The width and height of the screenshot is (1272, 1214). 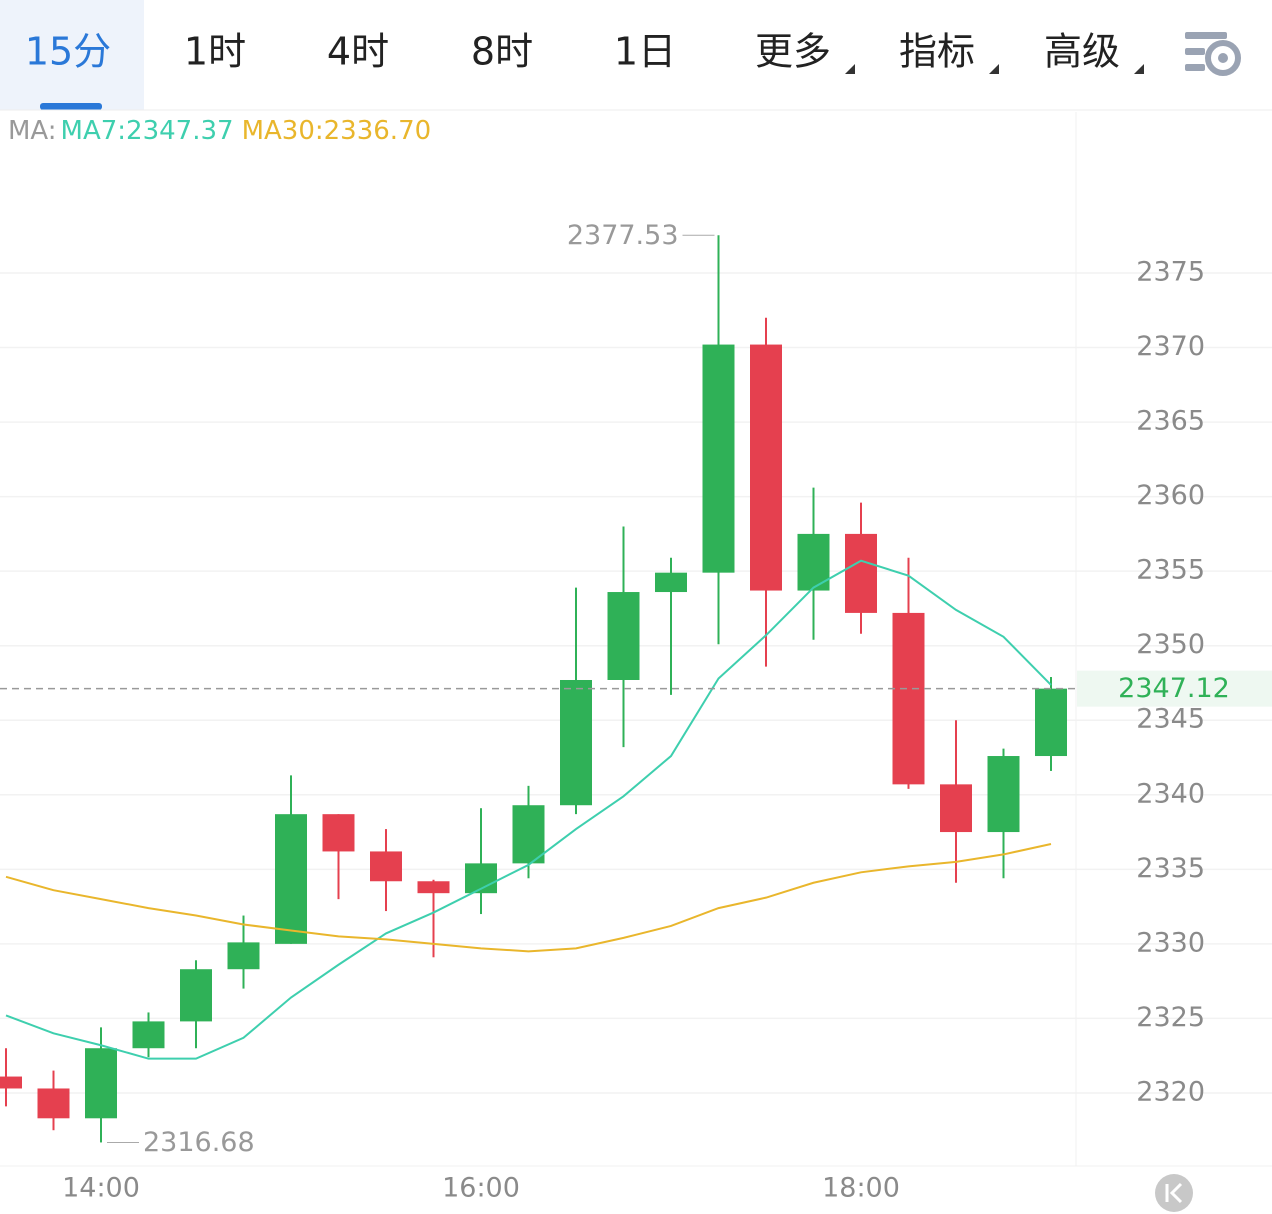 What do you see at coordinates (1170, 719) in the screenshot?
I see `y-tick-label: 2345` at bounding box center [1170, 719].